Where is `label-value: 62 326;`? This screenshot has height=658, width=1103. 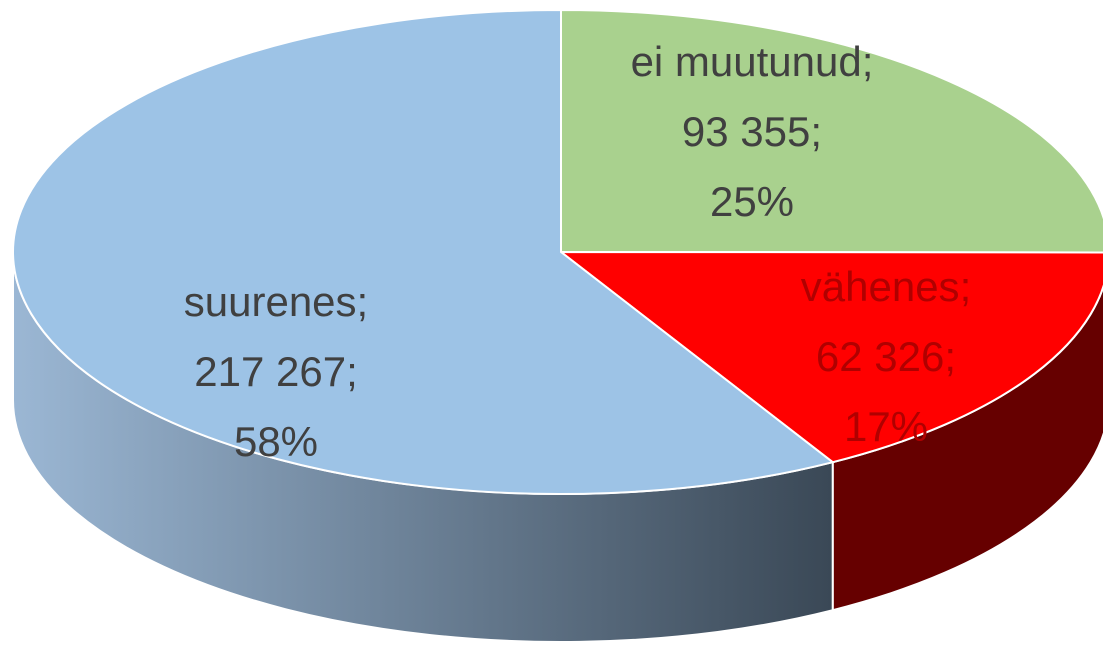 label-value: 62 326; is located at coordinates (886, 356).